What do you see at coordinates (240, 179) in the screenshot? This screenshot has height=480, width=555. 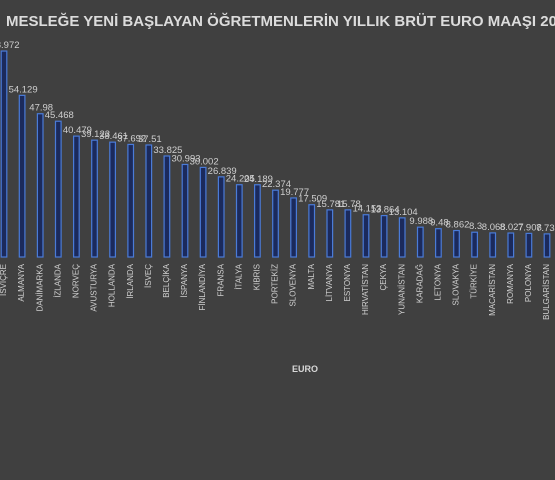 I see `value-label-14: 24.205` at bounding box center [240, 179].